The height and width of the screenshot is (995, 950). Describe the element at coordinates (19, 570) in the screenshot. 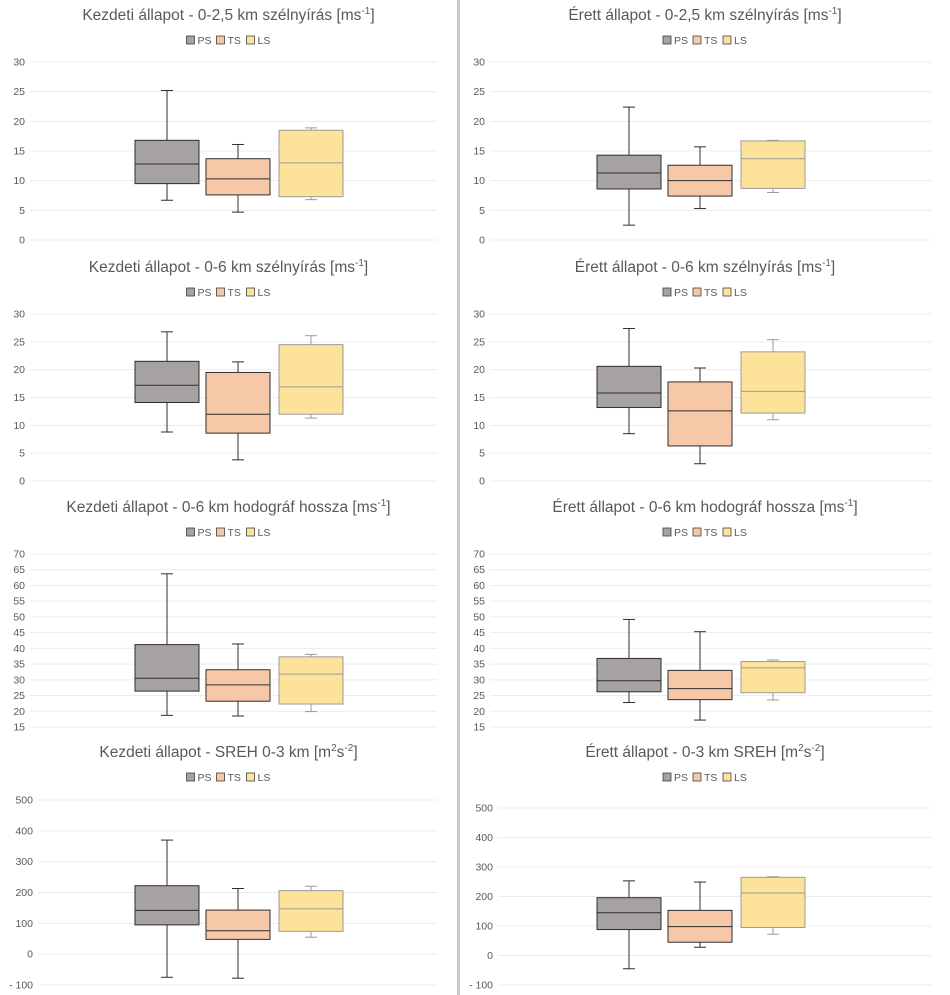

I see `y-tick-label: 65` at that location.